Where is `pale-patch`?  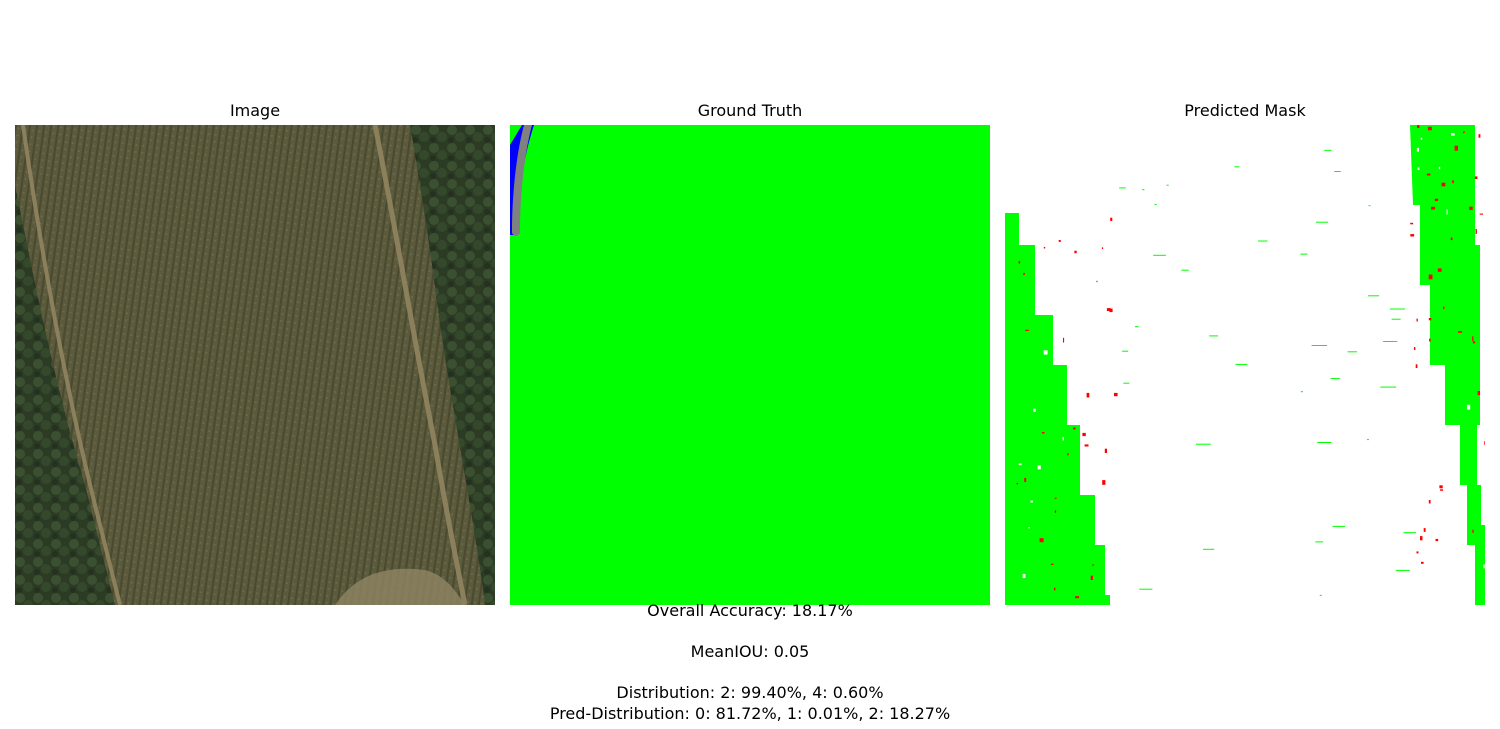 pale-patch is located at coordinates (400, 586).